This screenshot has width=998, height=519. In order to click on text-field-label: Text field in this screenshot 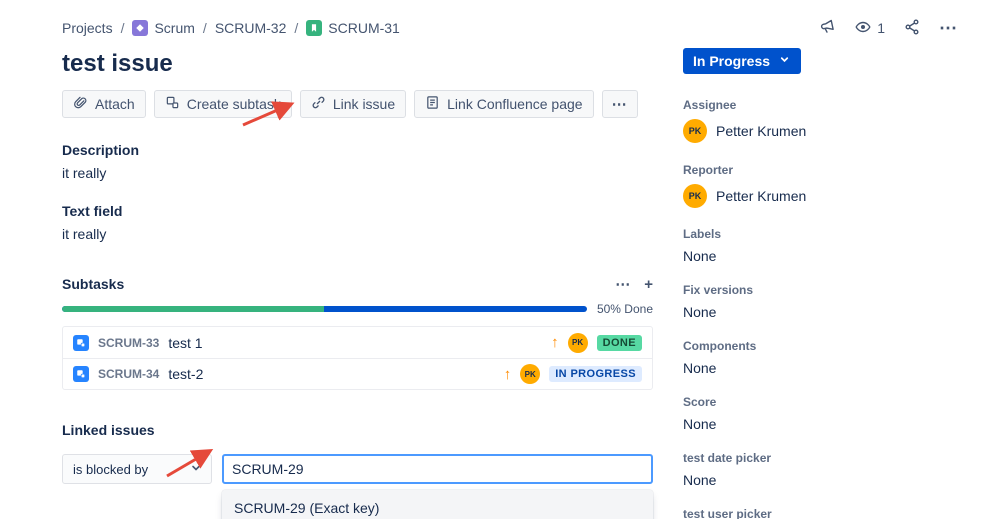, I will do `click(92, 211)`.